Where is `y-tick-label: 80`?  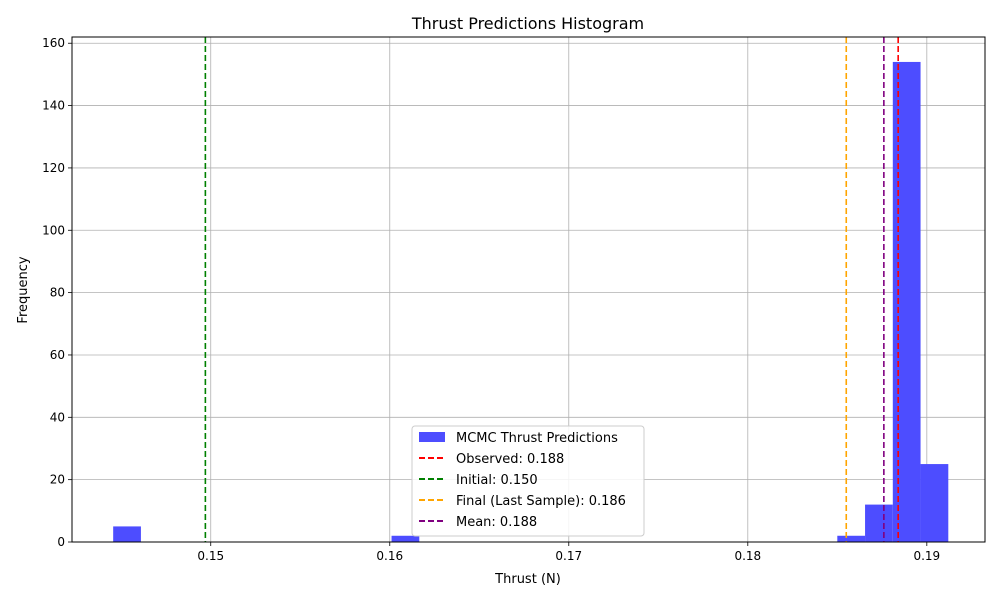 y-tick-label: 80 is located at coordinates (57, 293).